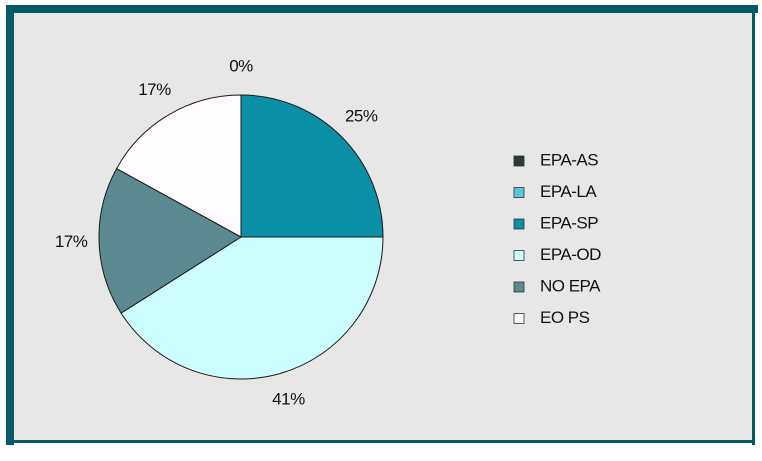 This screenshot has height=461, width=762. Describe the element at coordinates (569, 222) in the screenshot. I see `legend-label: EPA-SP` at that location.